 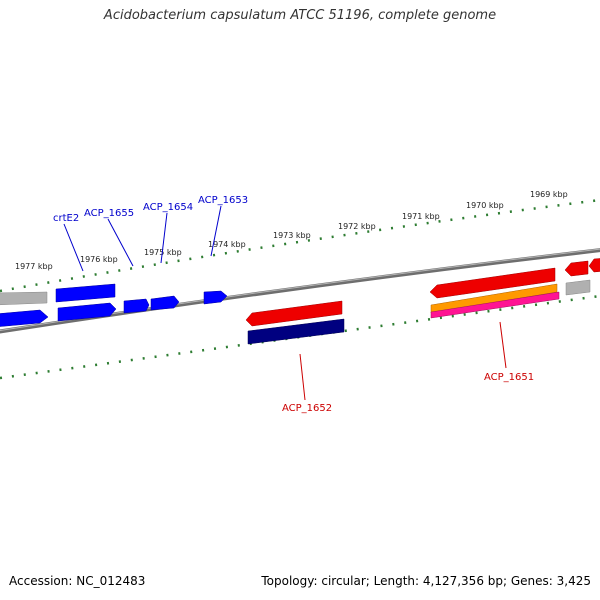 I want to click on leader-line-crte2, so click(x=73, y=247).